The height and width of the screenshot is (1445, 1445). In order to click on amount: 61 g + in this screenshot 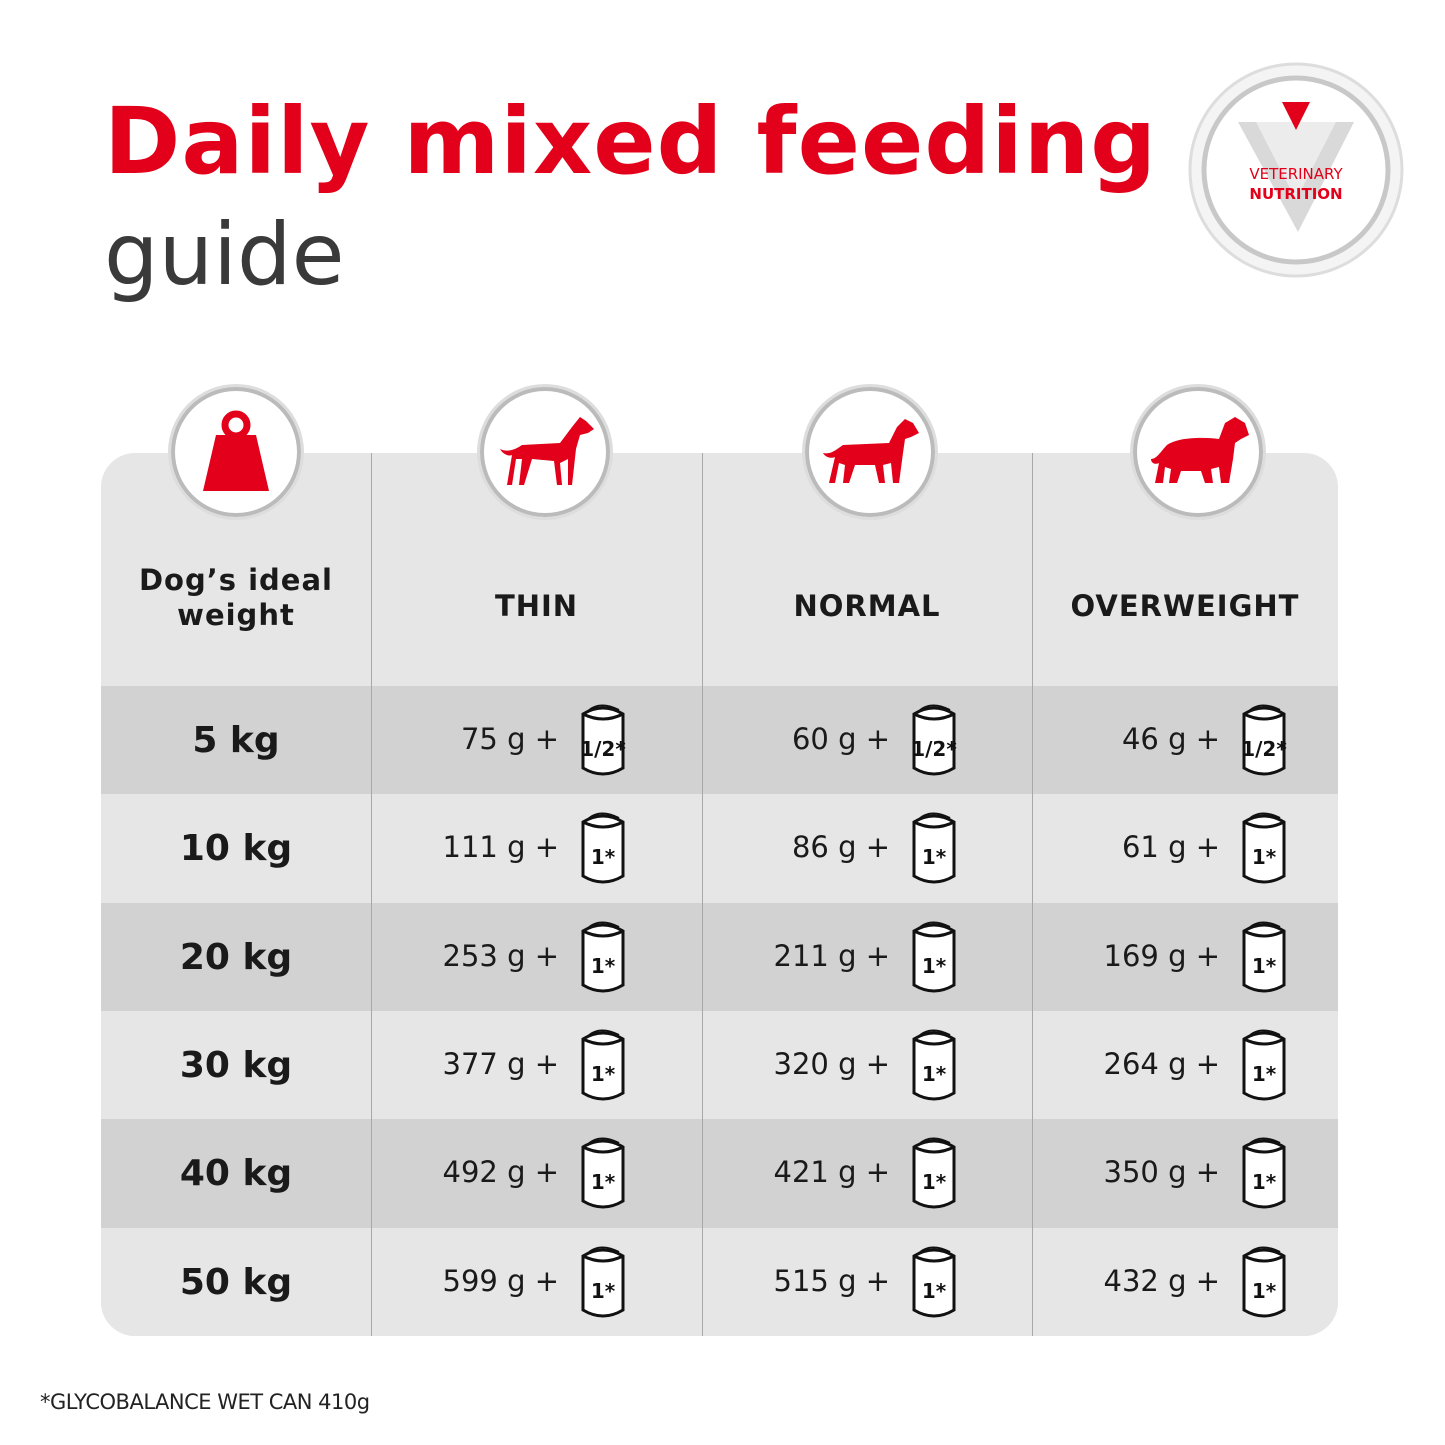, I will do `click(1170, 847)`.